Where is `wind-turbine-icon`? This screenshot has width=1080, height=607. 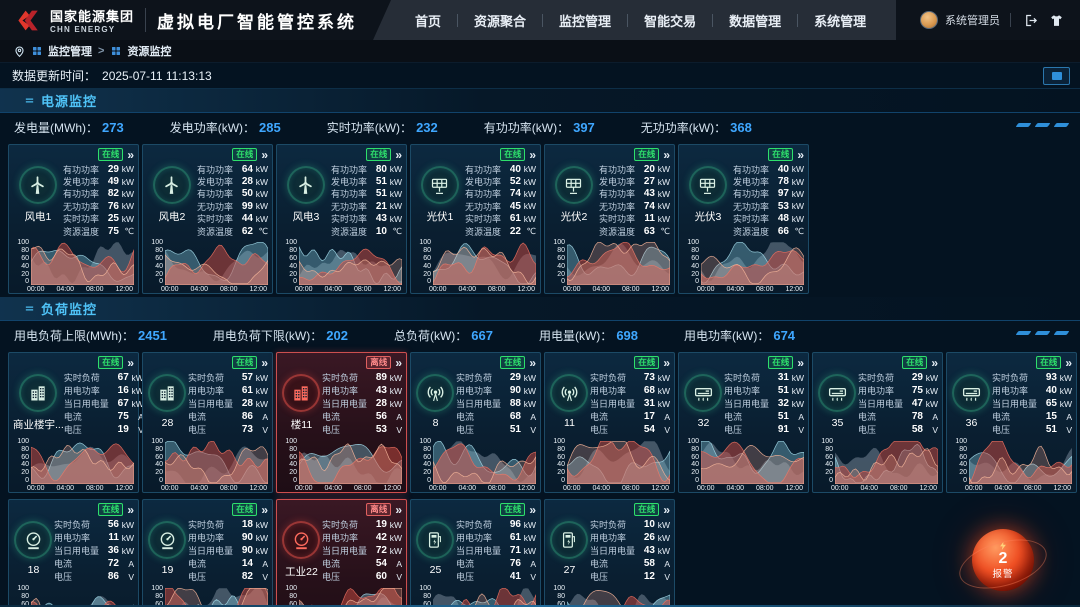
wind-turbine-icon is located at coordinates (305, 185).